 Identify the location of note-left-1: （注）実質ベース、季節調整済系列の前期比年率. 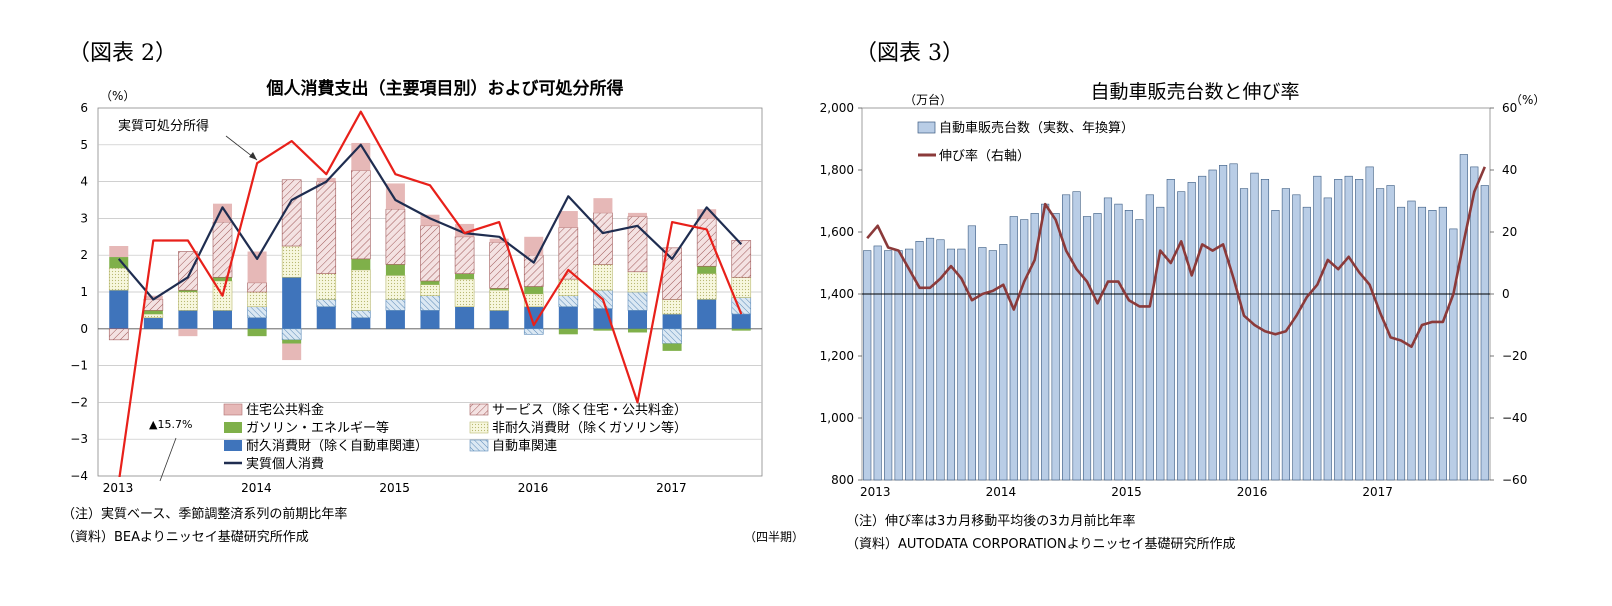
(204, 514).